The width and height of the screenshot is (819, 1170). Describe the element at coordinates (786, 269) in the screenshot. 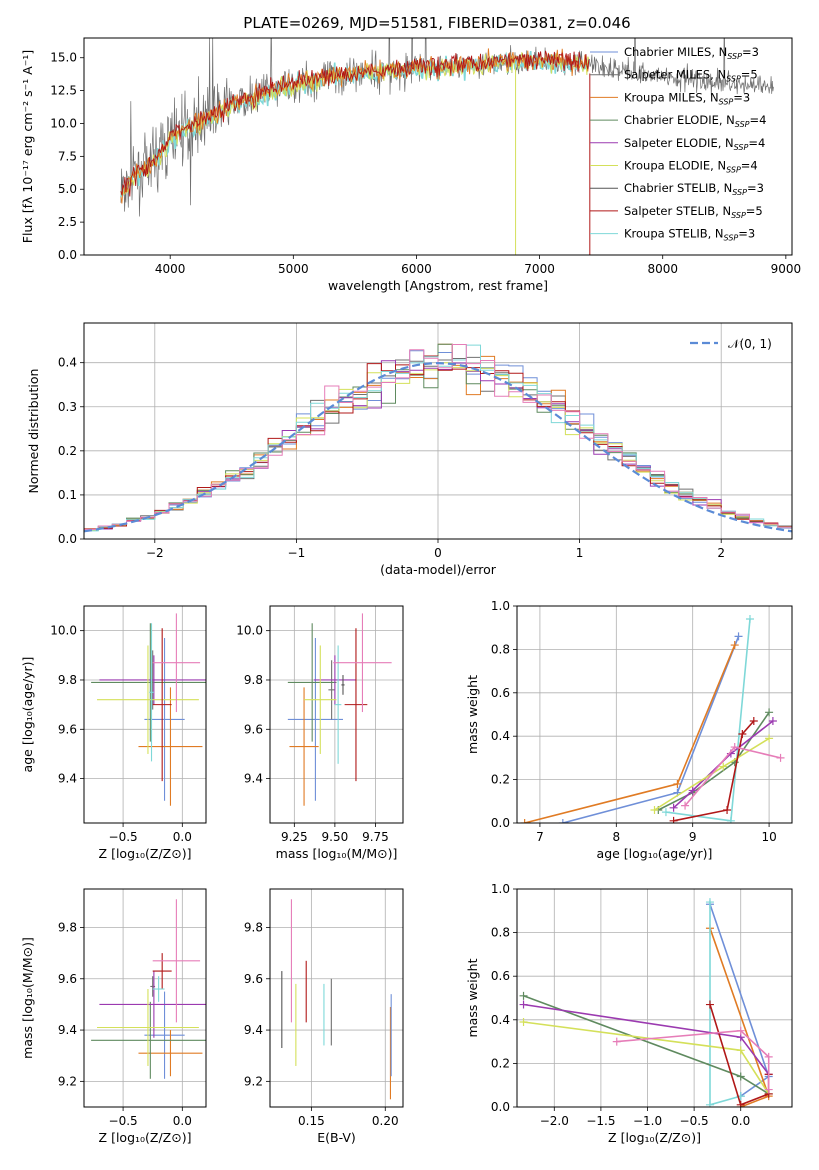

I see `x-tick-label: 9000` at that location.